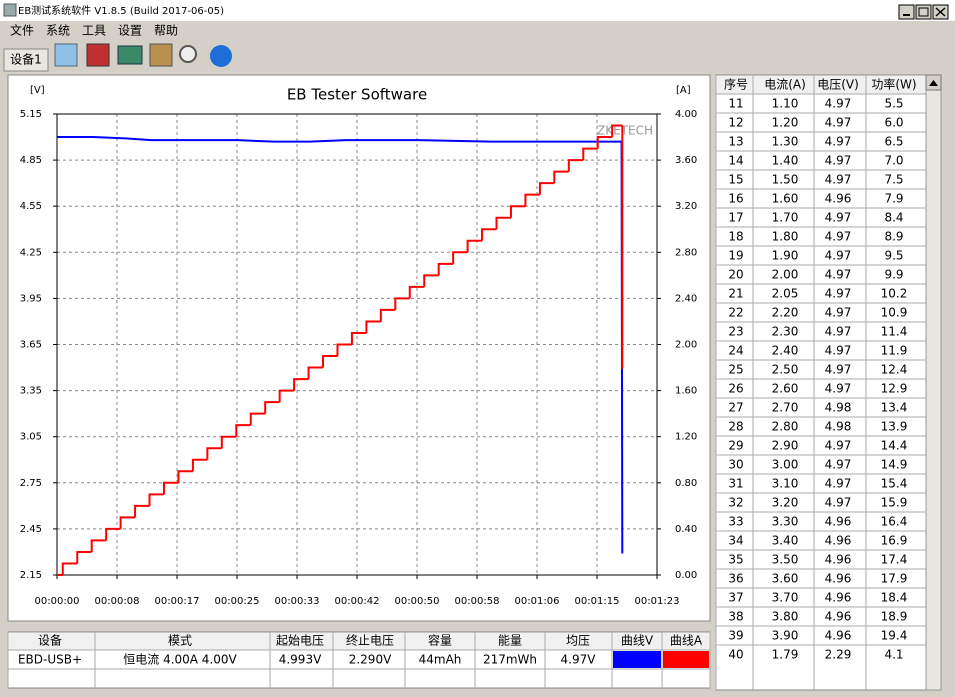 The width and height of the screenshot is (955, 697). Describe the element at coordinates (94, 31) in the screenshot. I see `menu-item: 工具` at that location.